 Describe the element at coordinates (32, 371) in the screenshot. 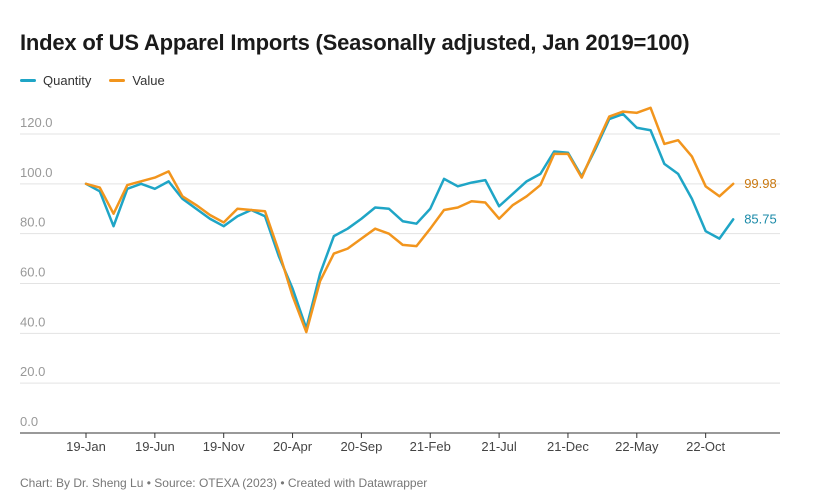

I see `y-tick-label: 20.0` at that location.